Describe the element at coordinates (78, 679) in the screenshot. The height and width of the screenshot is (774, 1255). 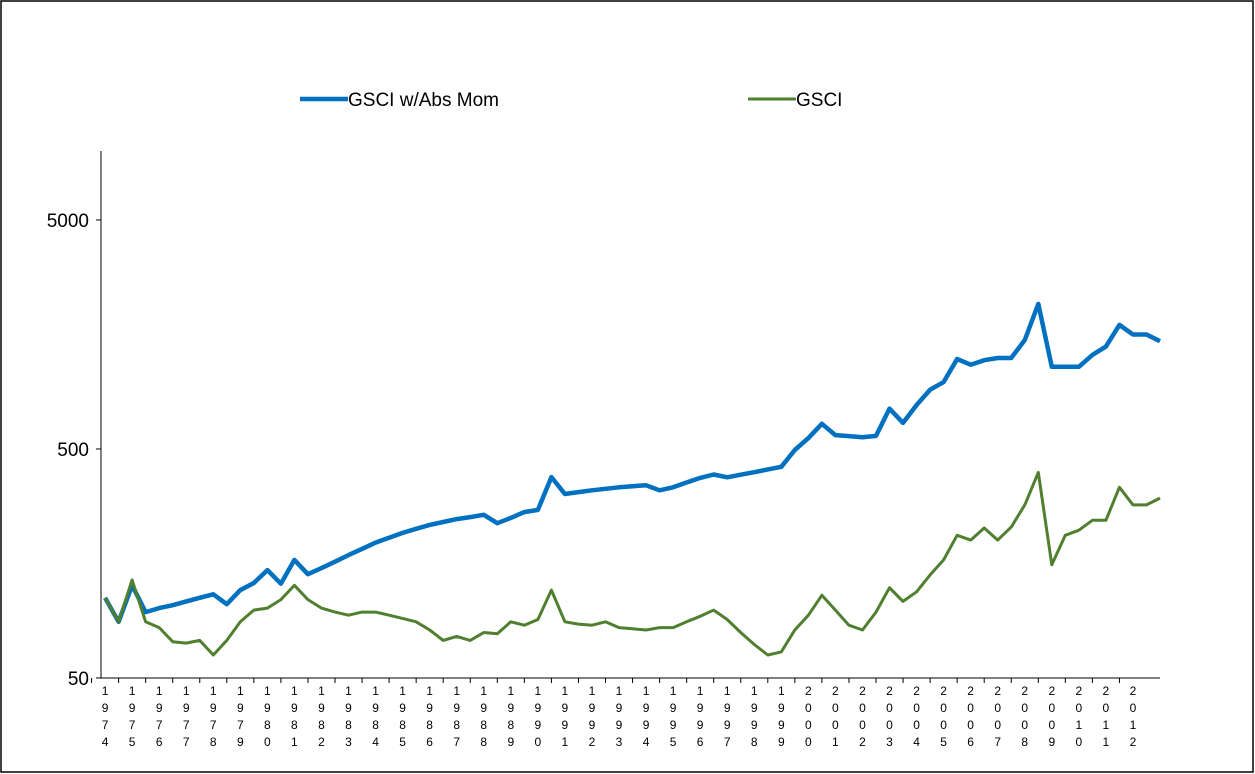
I see `y-tick-label: 50` at that location.